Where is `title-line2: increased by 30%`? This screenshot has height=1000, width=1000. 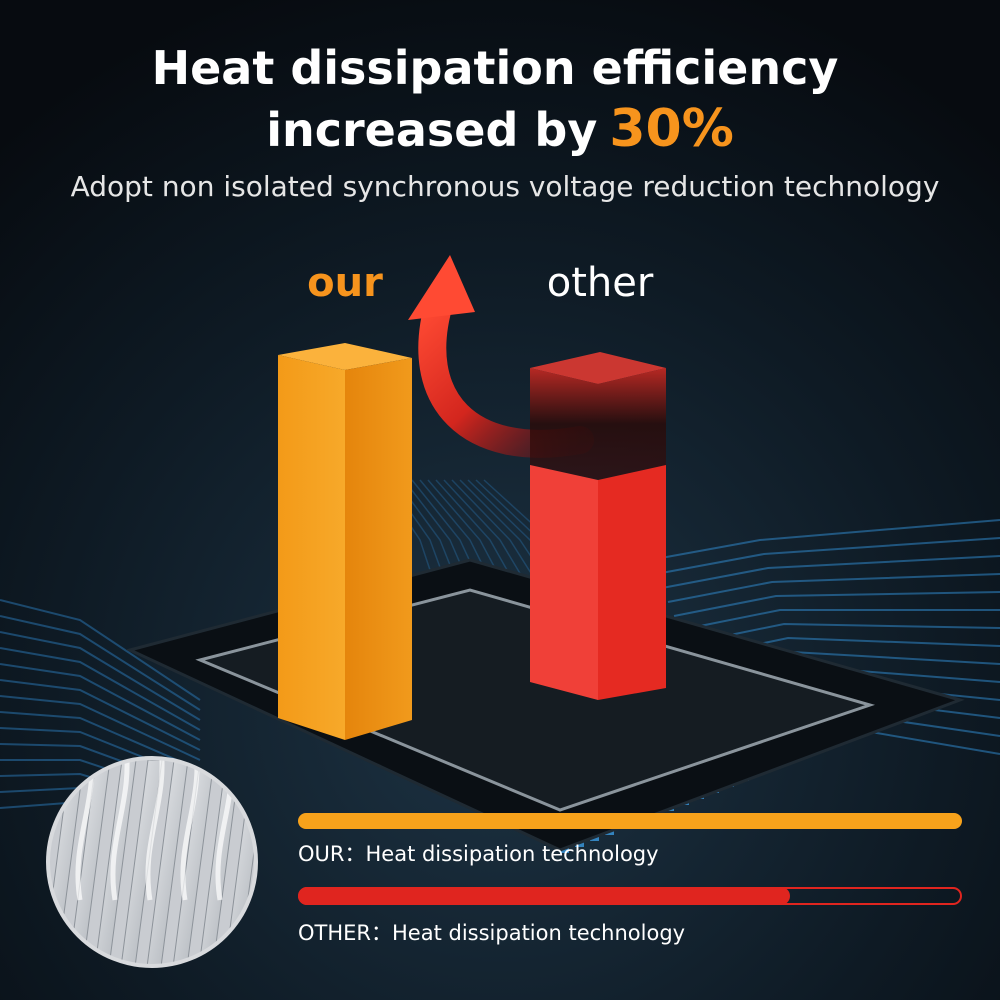
title-line2: increased by 30% is located at coordinates (500, 129).